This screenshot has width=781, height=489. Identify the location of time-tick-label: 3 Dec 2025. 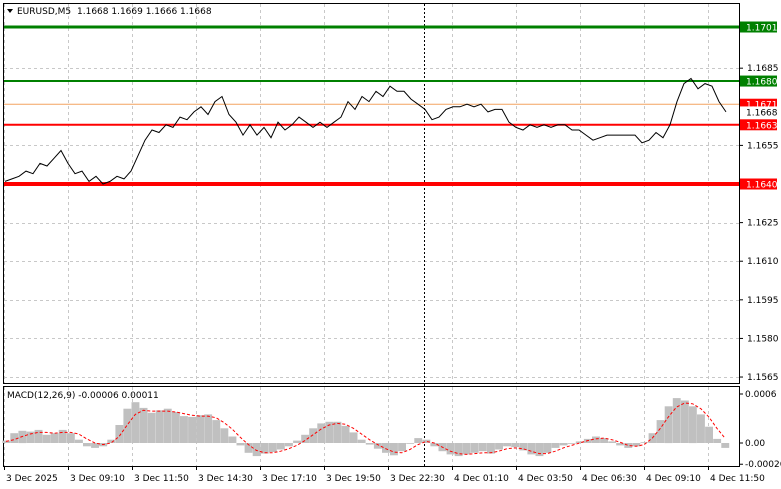
(32, 479).